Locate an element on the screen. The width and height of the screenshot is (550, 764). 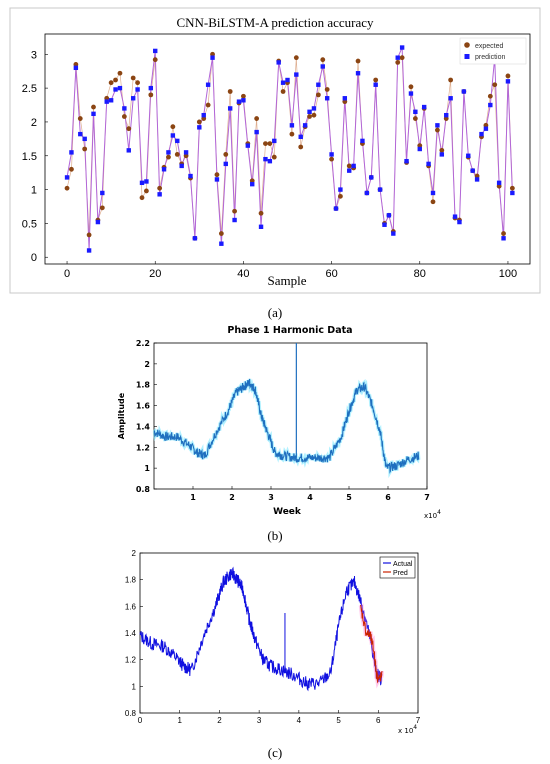
chart-c-x-tick-label: 2 is located at coordinates (219, 720).